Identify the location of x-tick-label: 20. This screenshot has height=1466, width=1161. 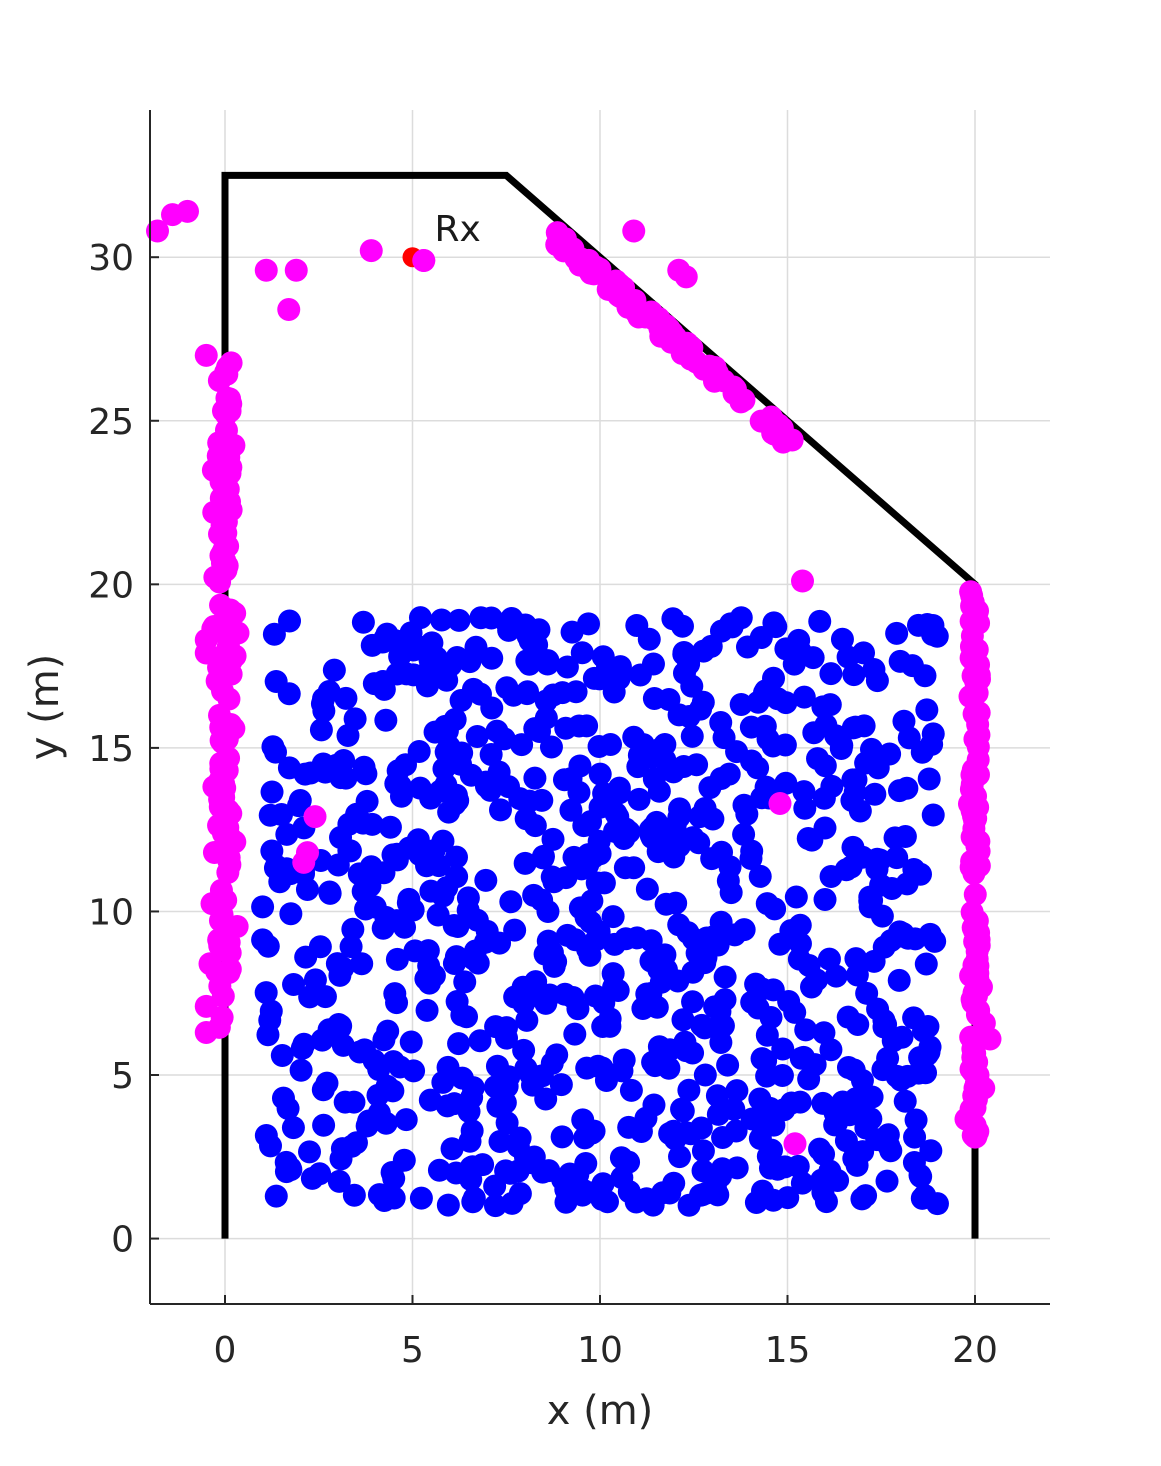
(975, 1350).